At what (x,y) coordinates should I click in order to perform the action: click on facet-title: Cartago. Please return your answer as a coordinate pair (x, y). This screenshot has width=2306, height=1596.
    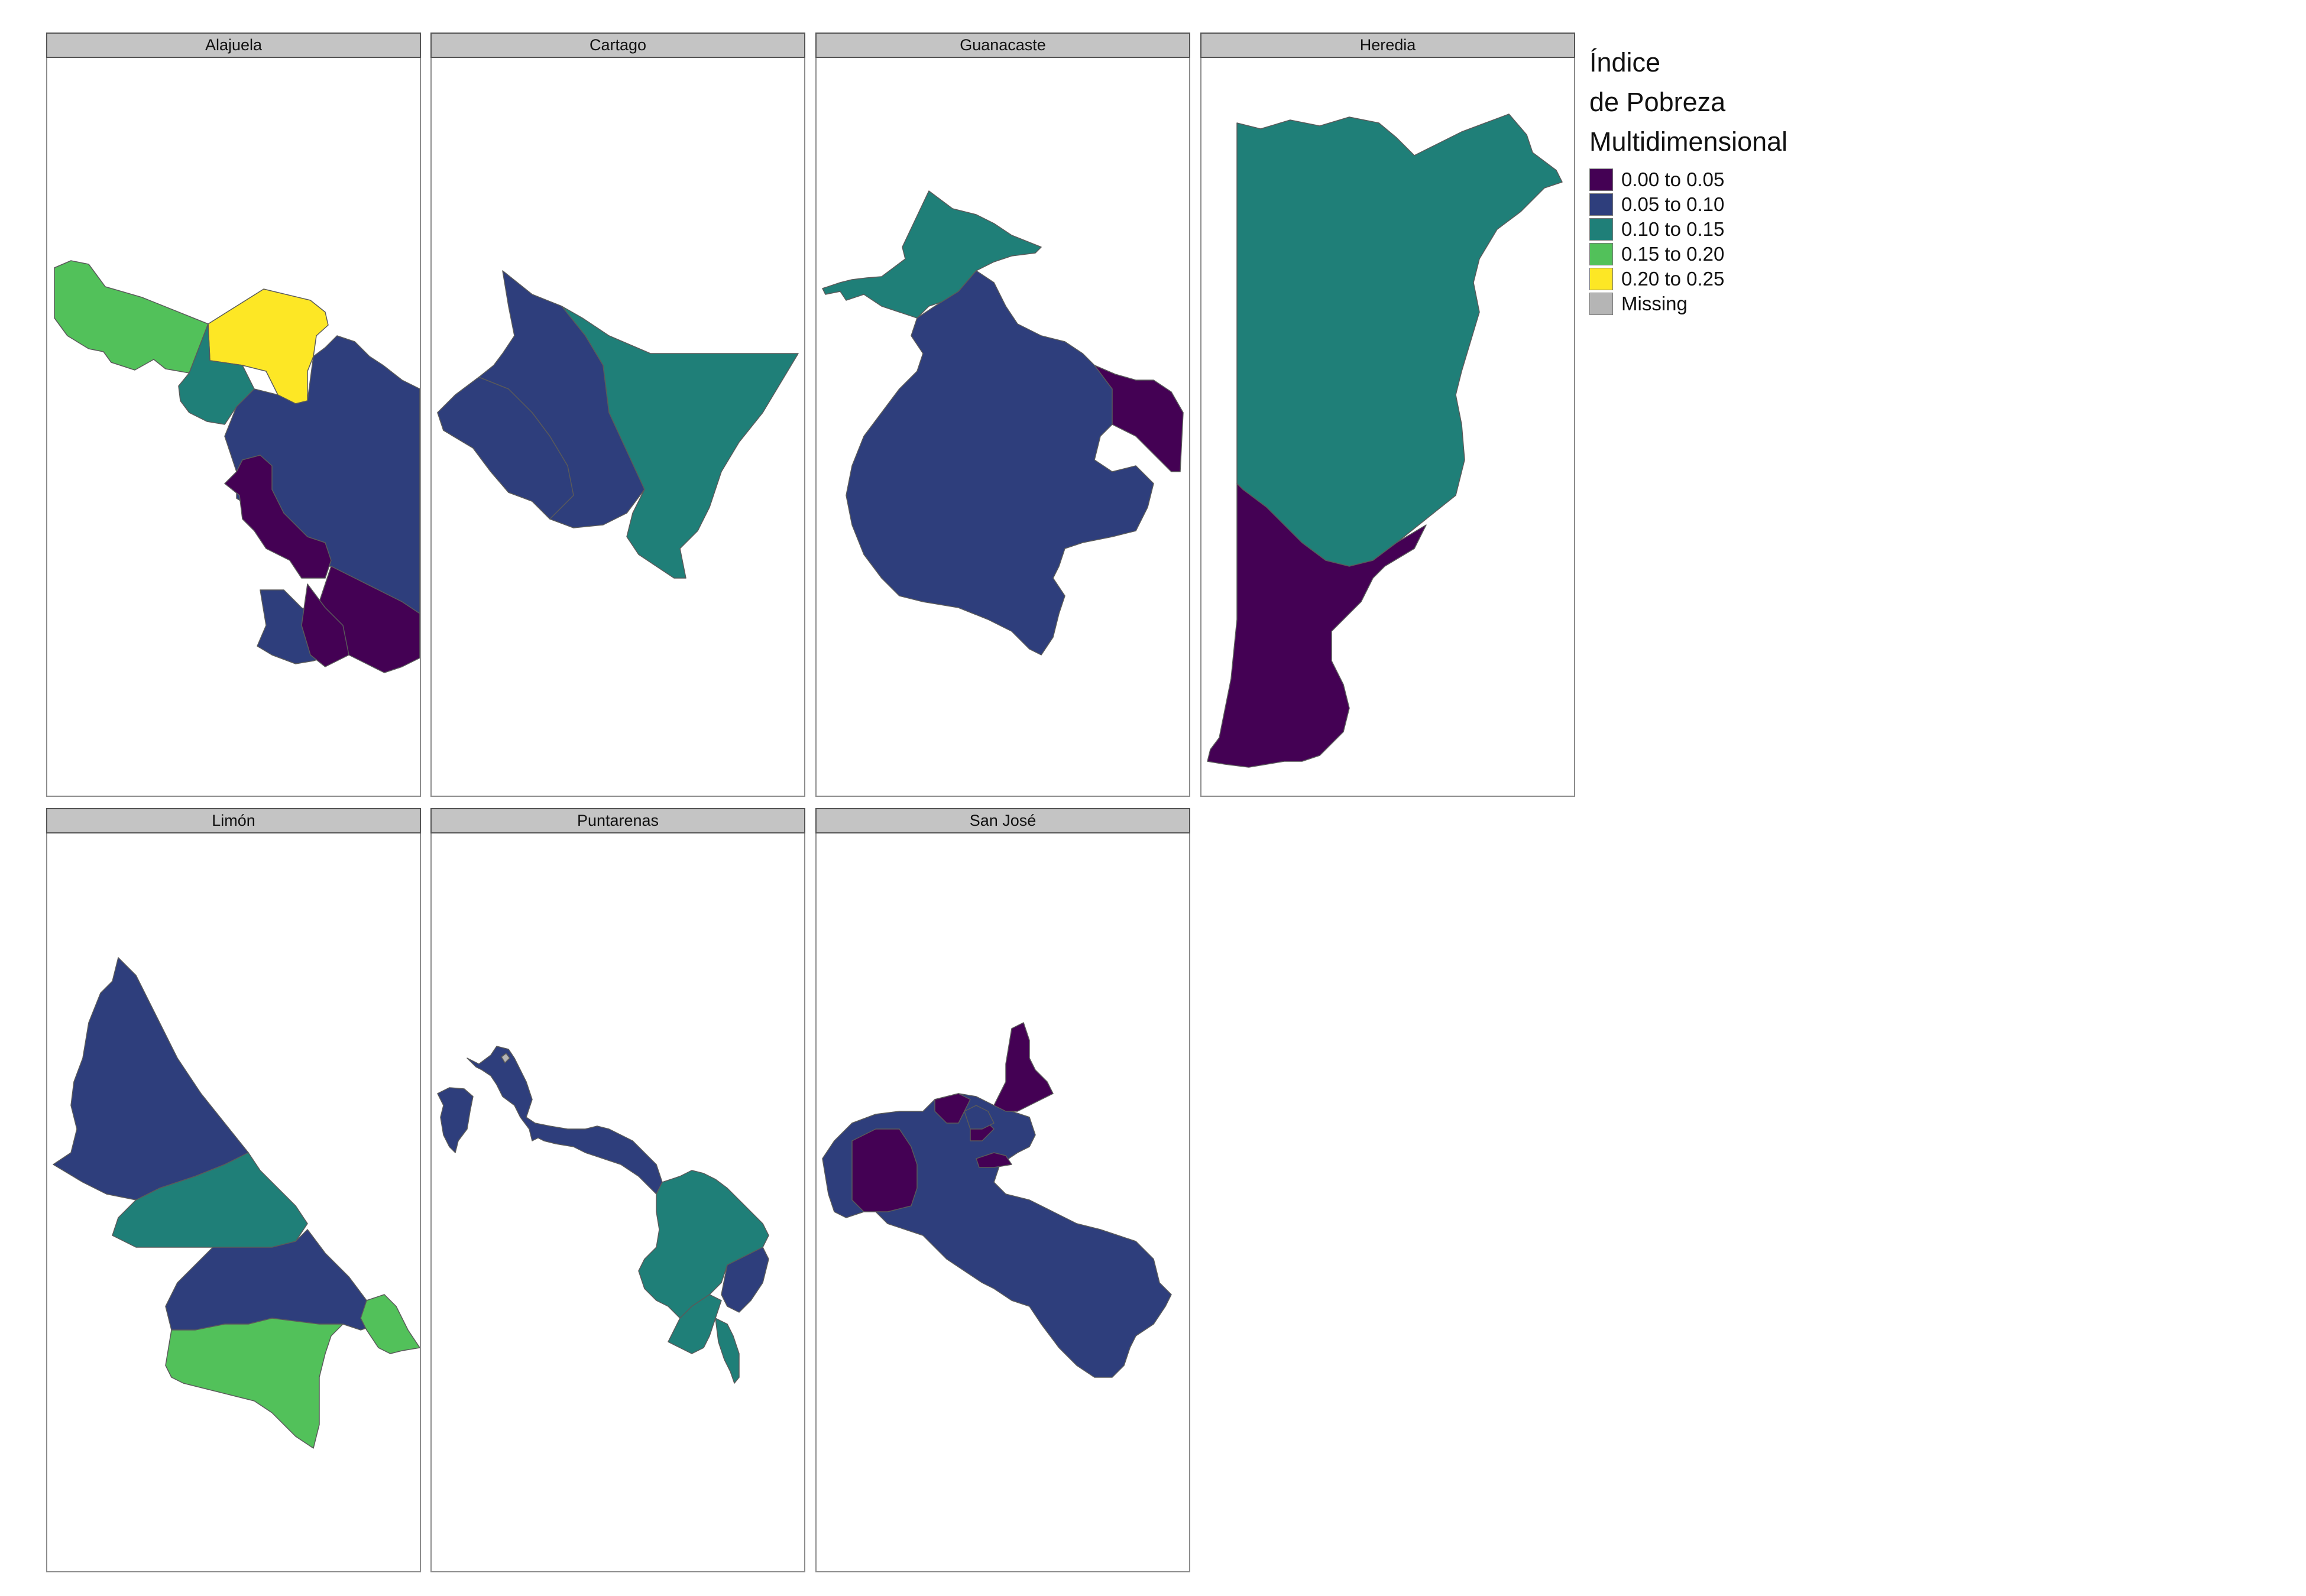
    Looking at the image, I should click on (618, 45).